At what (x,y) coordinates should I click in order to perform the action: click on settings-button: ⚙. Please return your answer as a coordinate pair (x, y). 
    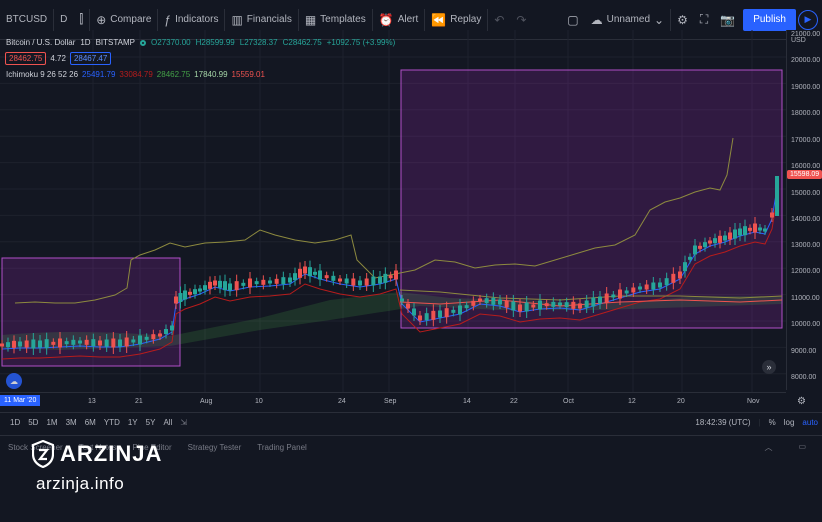
    Looking at the image, I should click on (682, 20).